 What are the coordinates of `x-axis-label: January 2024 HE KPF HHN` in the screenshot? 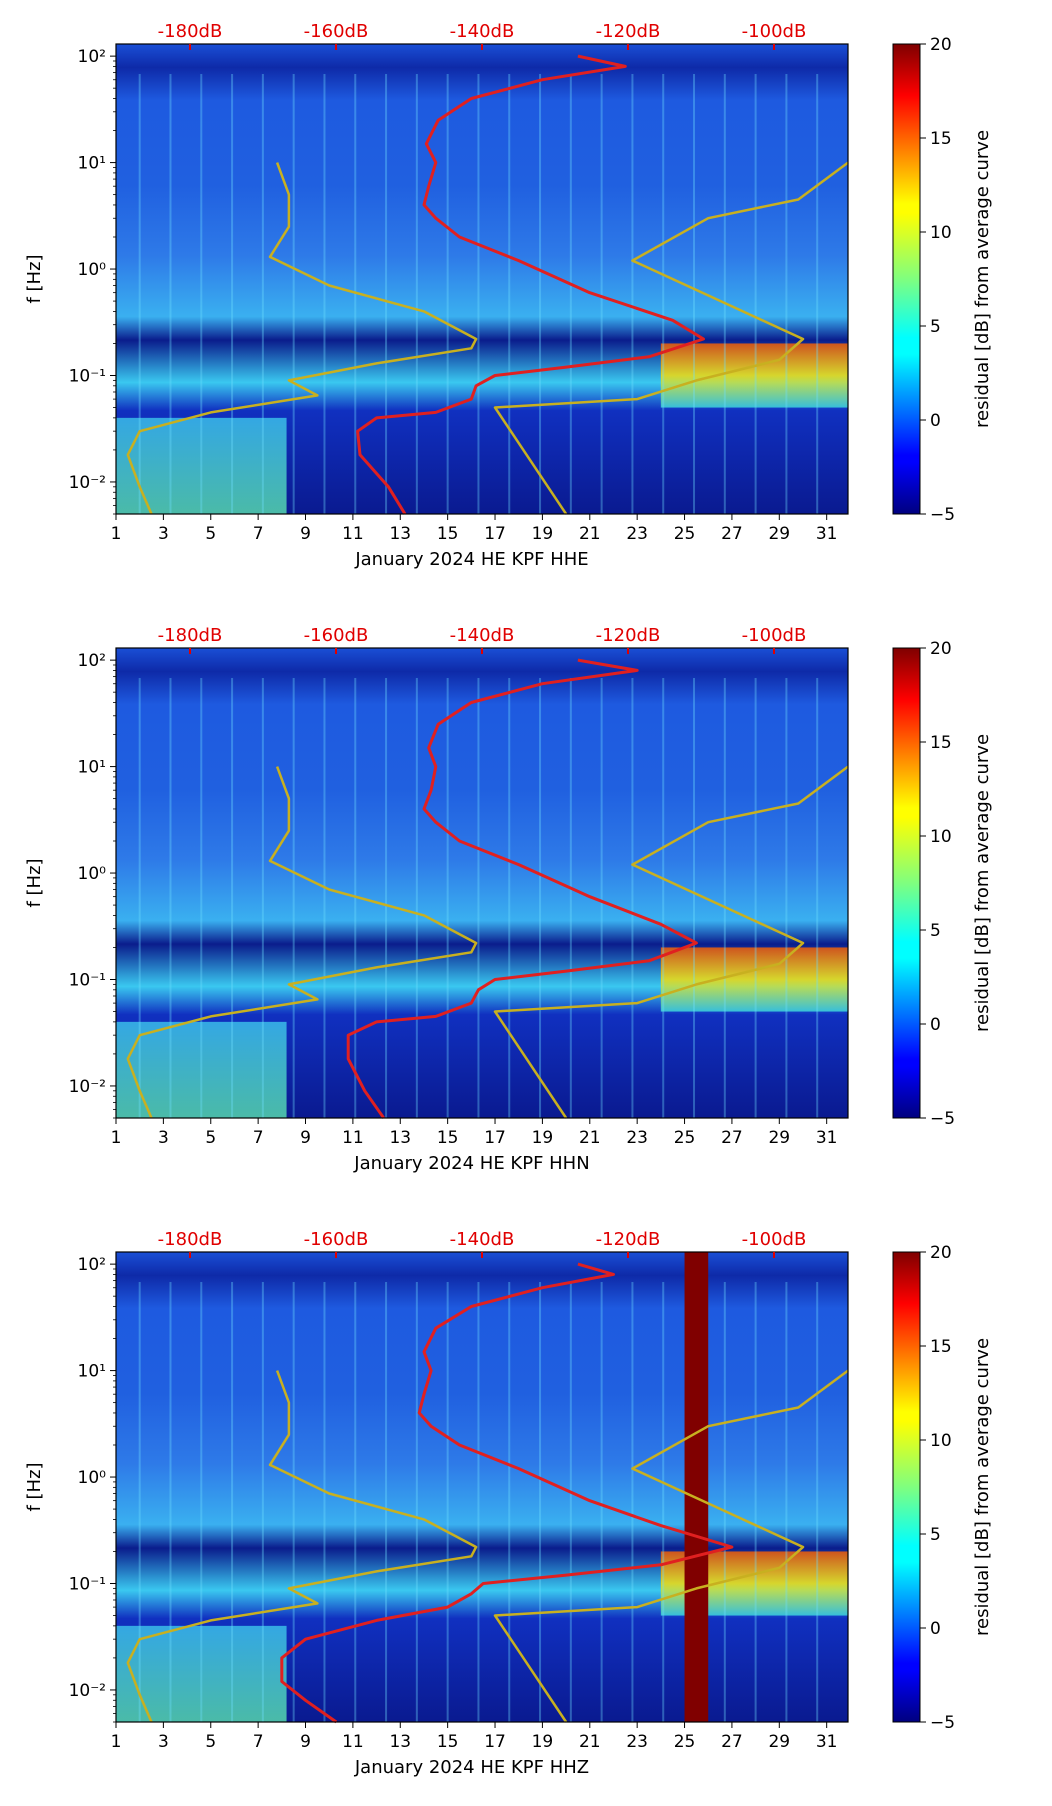 It's located at (471, 1163).